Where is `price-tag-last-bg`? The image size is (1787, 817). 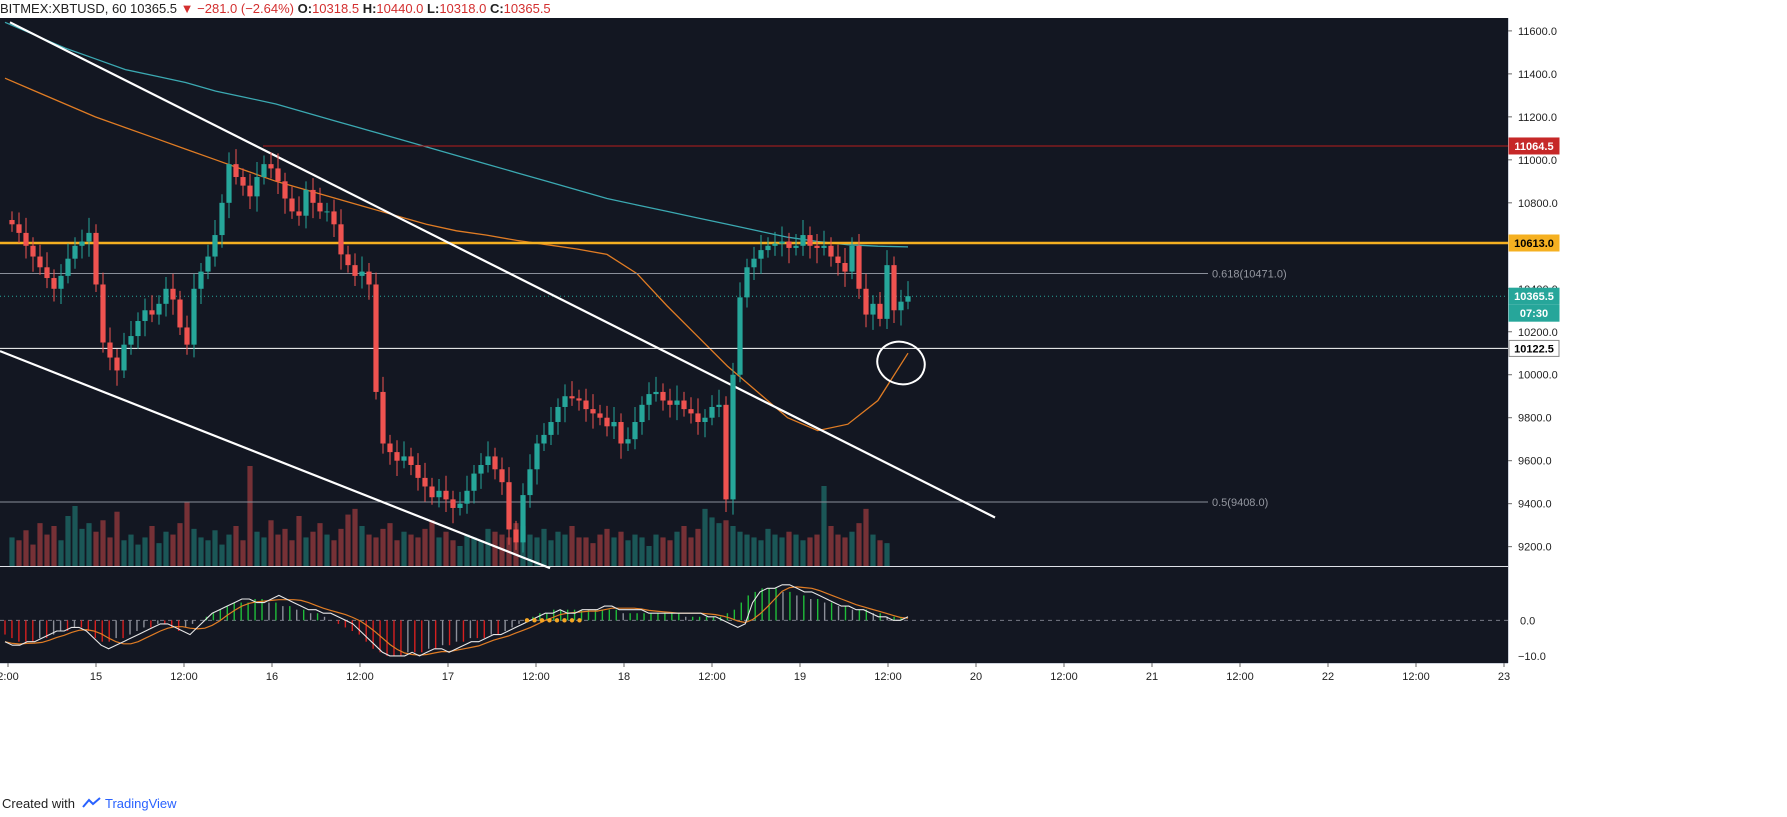
price-tag-last-bg is located at coordinates (1534, 296).